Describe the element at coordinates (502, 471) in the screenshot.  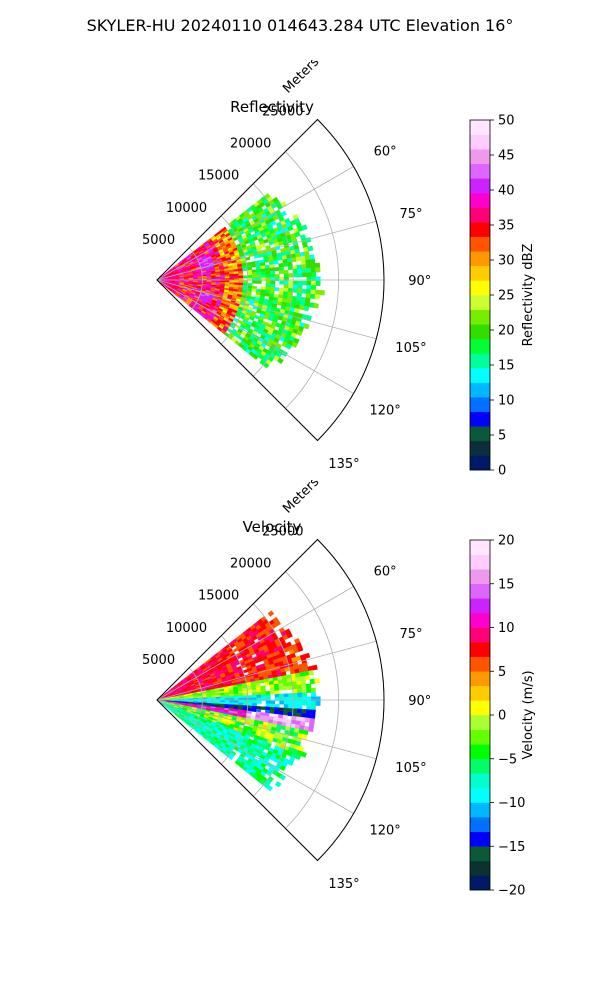
I see `colorbar-tick-label: 0` at that location.